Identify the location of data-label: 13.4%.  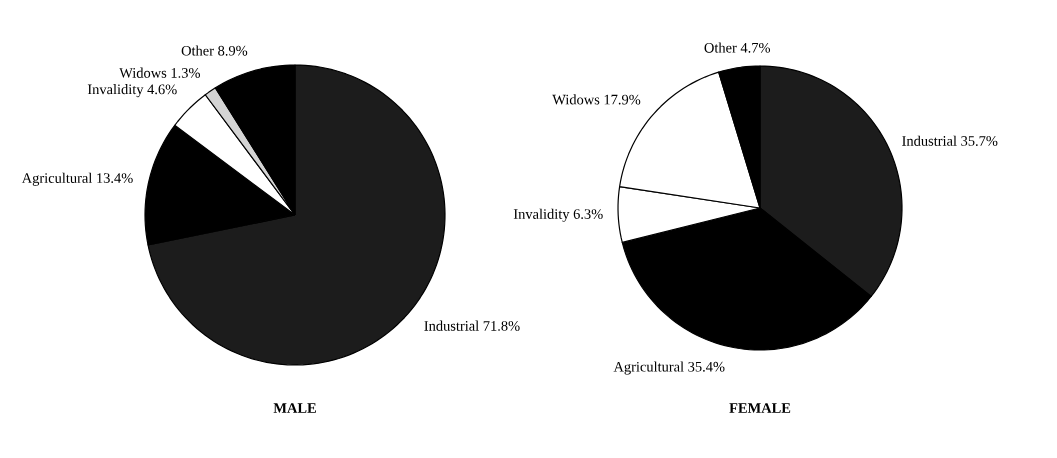
(115, 178).